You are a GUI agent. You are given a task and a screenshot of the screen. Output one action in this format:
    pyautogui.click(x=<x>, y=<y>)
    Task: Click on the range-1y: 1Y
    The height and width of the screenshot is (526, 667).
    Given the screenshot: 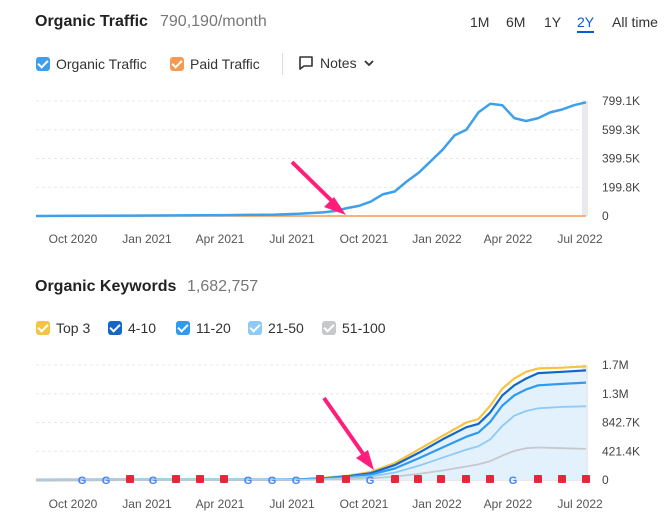 What is the action you would take?
    pyautogui.click(x=553, y=22)
    